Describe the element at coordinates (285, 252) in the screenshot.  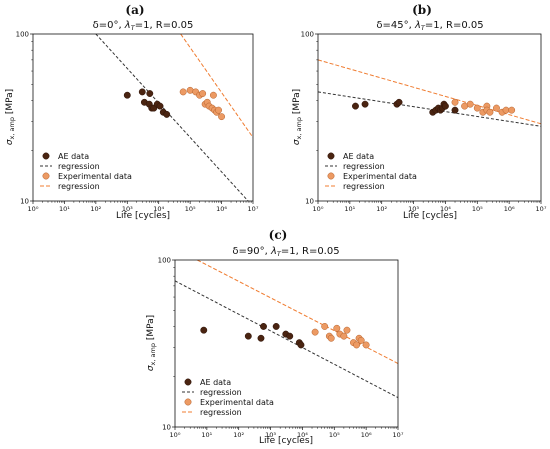
I see `chart-title: δ=90°, λT=1, R=0.05` at that location.